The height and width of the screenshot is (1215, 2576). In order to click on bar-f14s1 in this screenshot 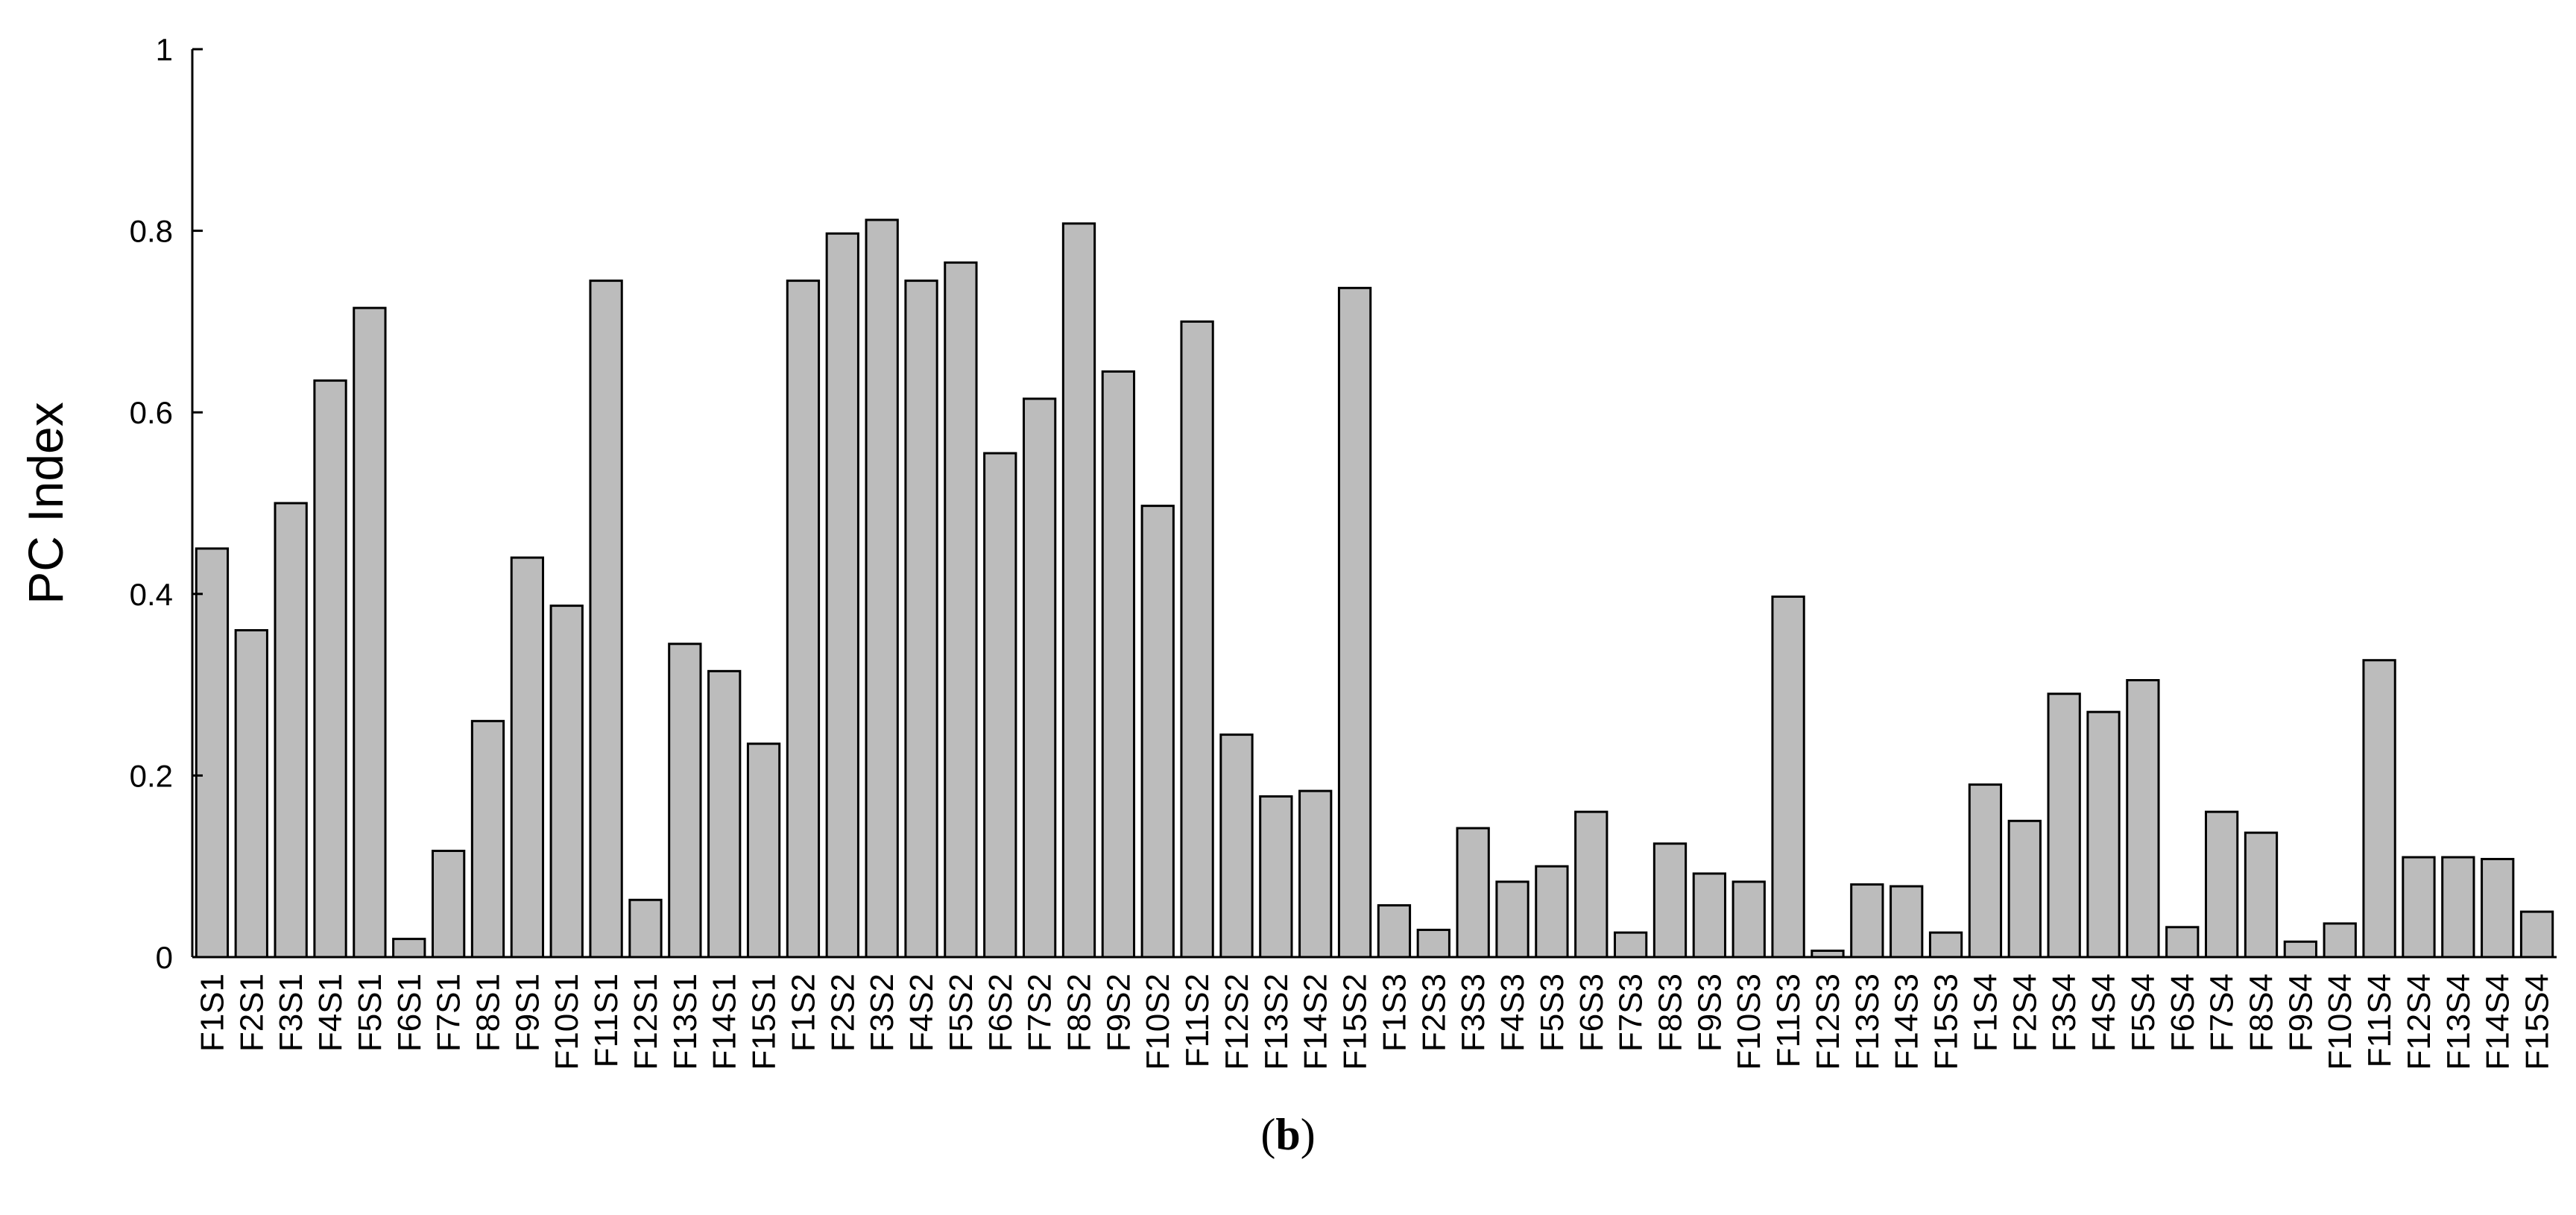, I will do `click(725, 814)`.